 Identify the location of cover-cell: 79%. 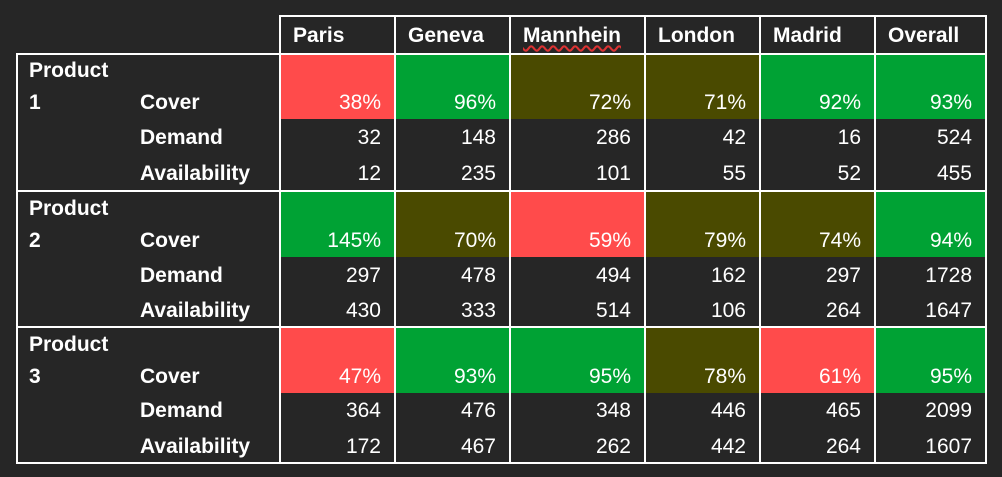
(702, 224).